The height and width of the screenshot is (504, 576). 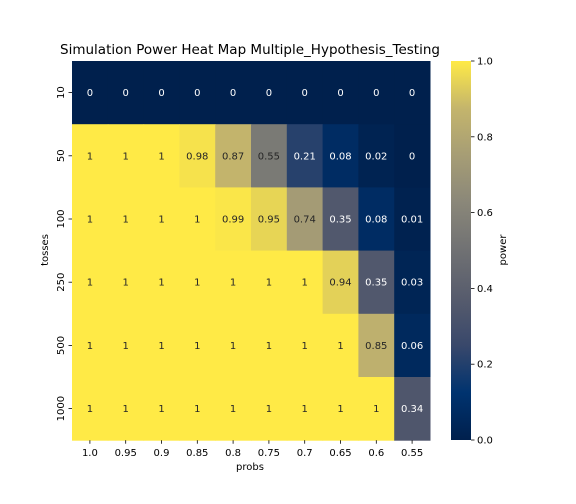 I want to click on y-axis-label: tosses, so click(x=45, y=250).